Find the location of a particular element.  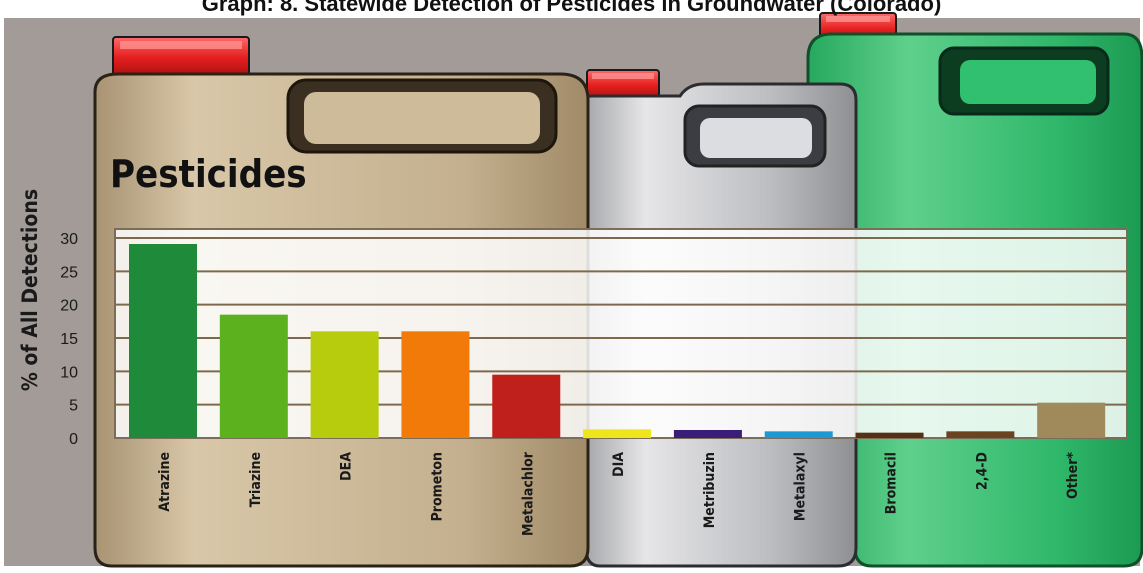

bar-2-4-d is located at coordinates (980, 434).